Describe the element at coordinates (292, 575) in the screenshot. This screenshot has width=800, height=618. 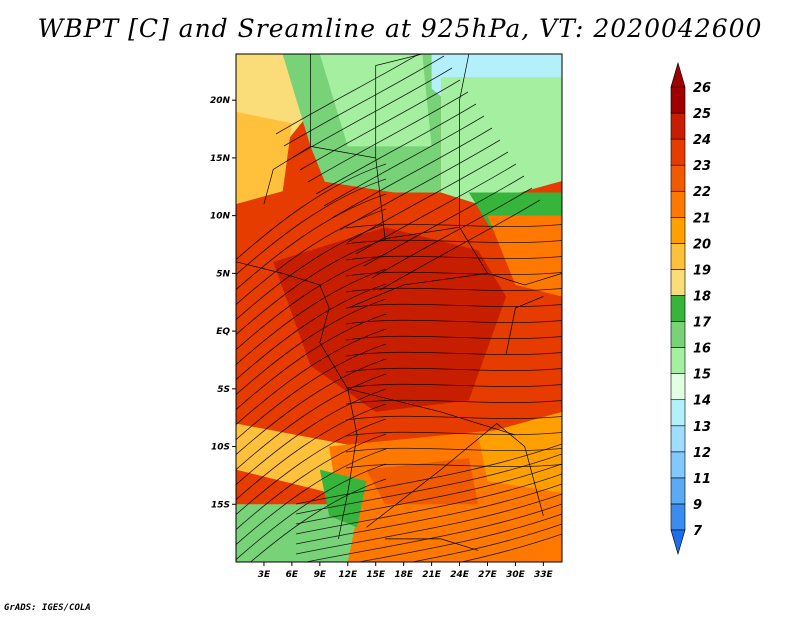
I see `lon-tick-label-6E: 6E` at that location.